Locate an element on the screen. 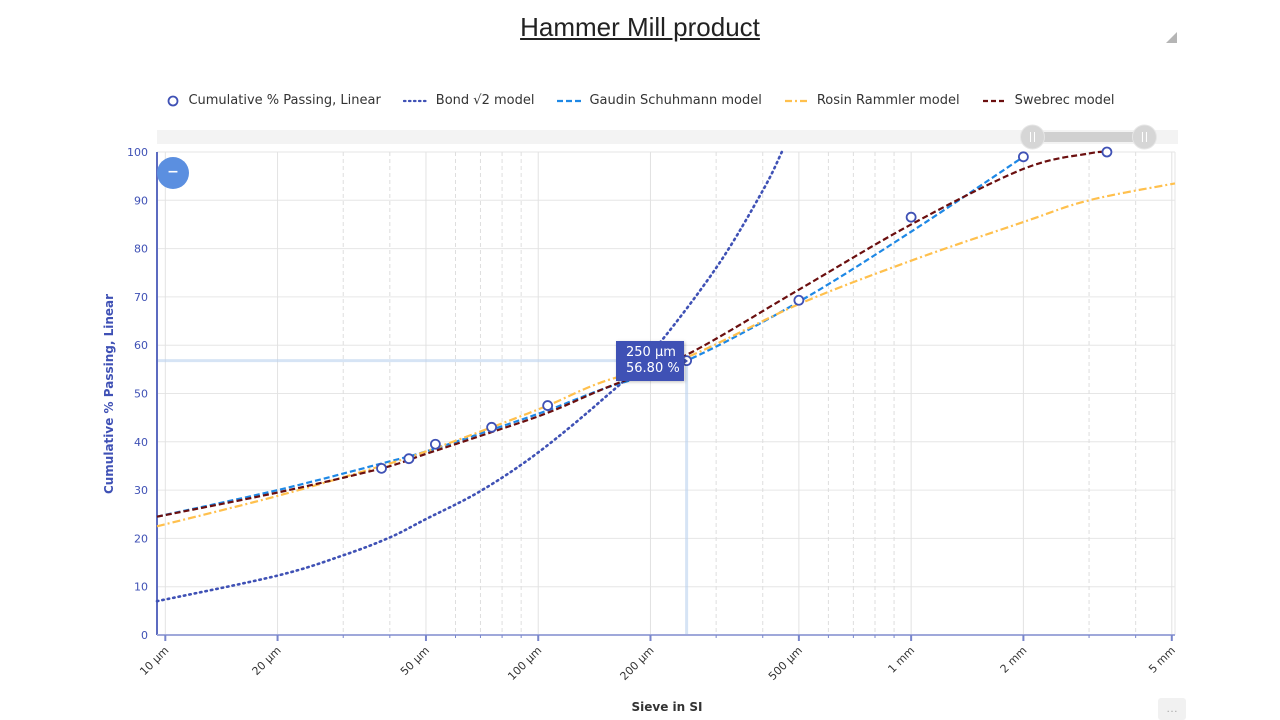 This screenshot has width=1280, height=720. y-tick-label: 90 is located at coordinates (141, 200).